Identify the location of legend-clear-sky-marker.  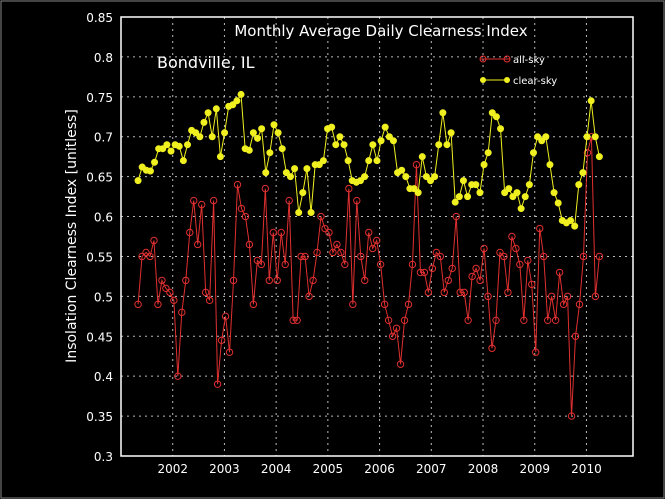
(483, 80).